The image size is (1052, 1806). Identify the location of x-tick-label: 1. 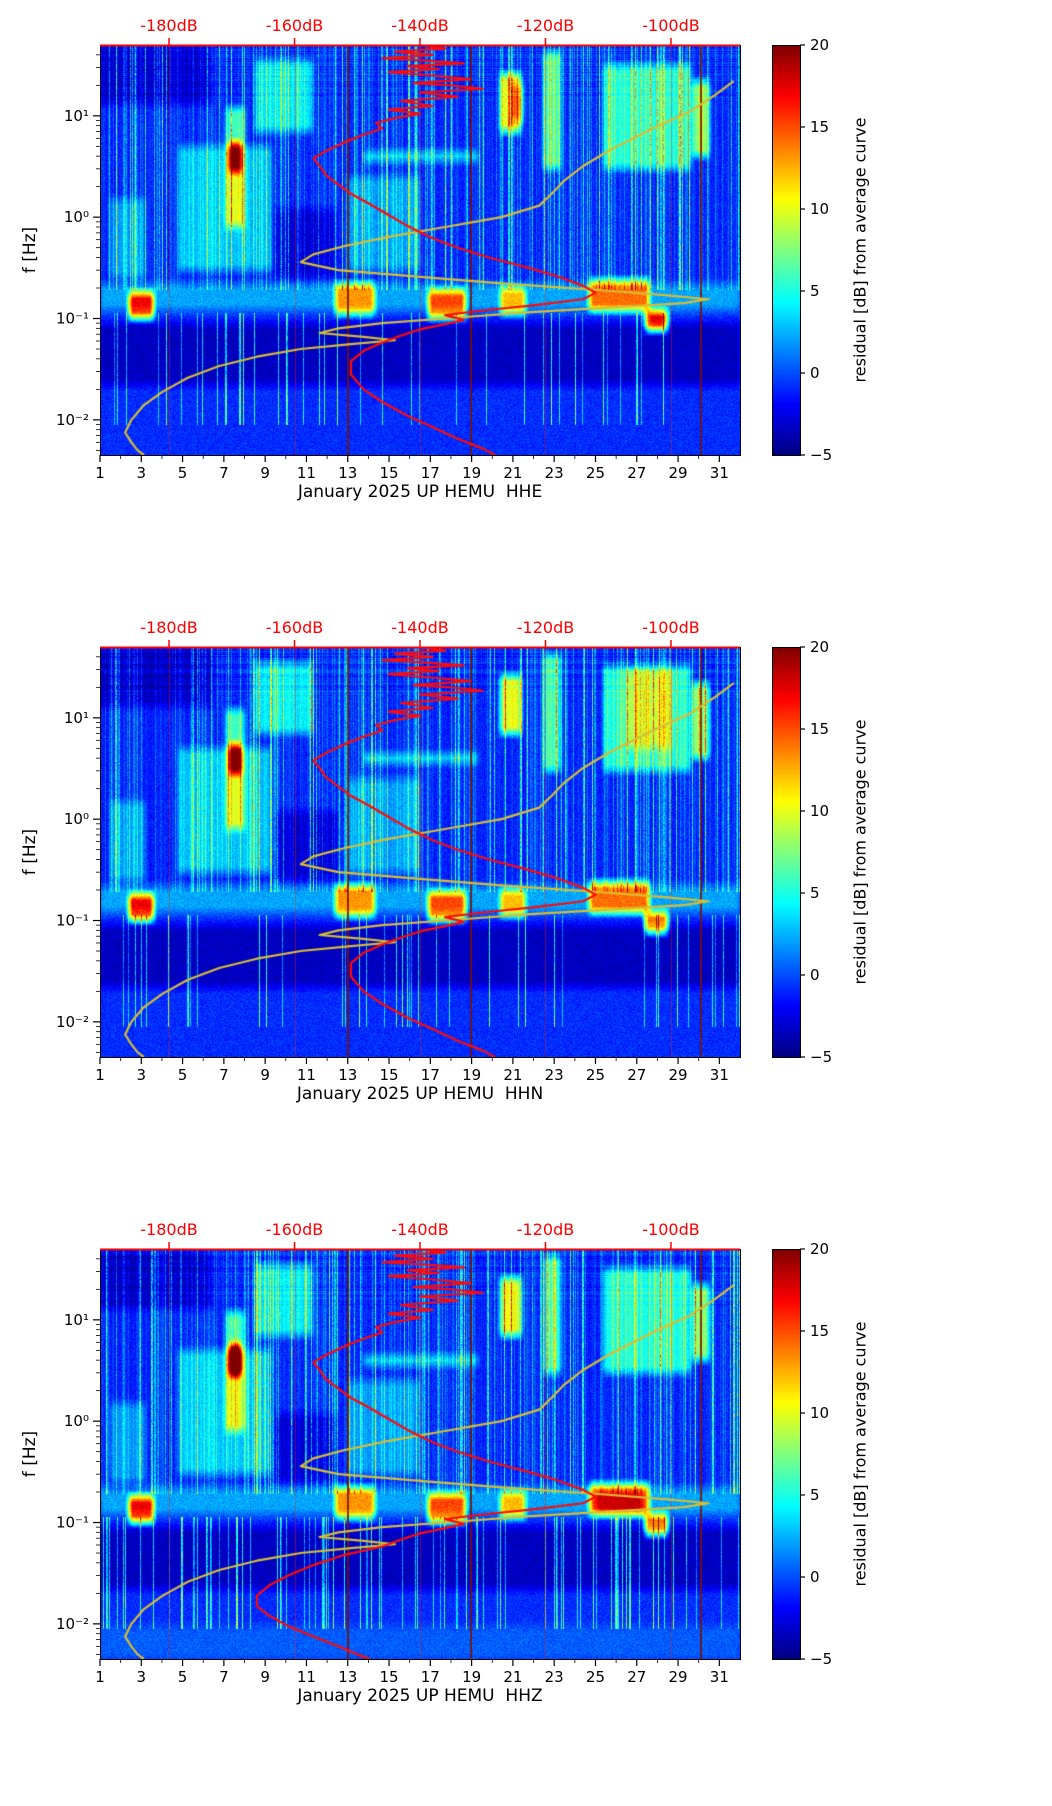
(100, 1677).